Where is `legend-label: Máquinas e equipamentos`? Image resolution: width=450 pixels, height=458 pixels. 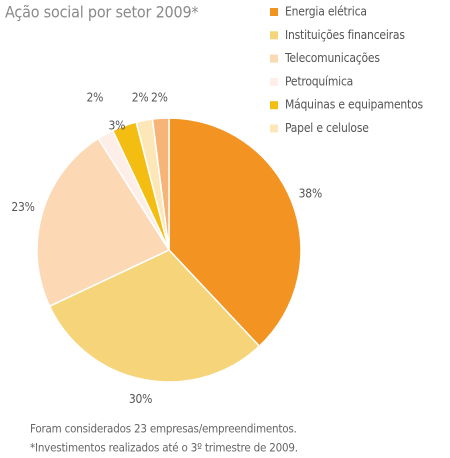
legend-label: Máquinas e equipamentos is located at coordinates (354, 105).